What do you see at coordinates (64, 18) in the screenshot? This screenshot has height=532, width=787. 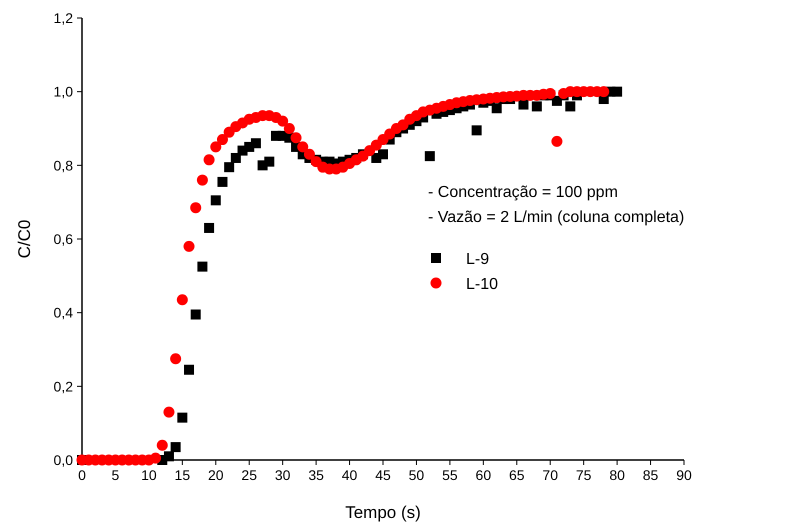 I see `y-tick-label: 1,2` at bounding box center [64, 18].